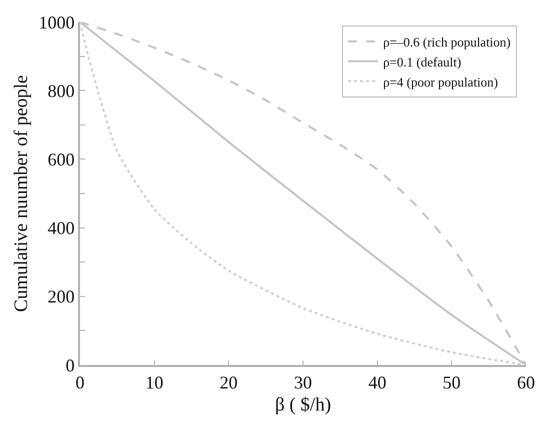 This screenshot has height=425, width=547. I want to click on legend-label: ρ=0.1 (default), so click(422, 62).